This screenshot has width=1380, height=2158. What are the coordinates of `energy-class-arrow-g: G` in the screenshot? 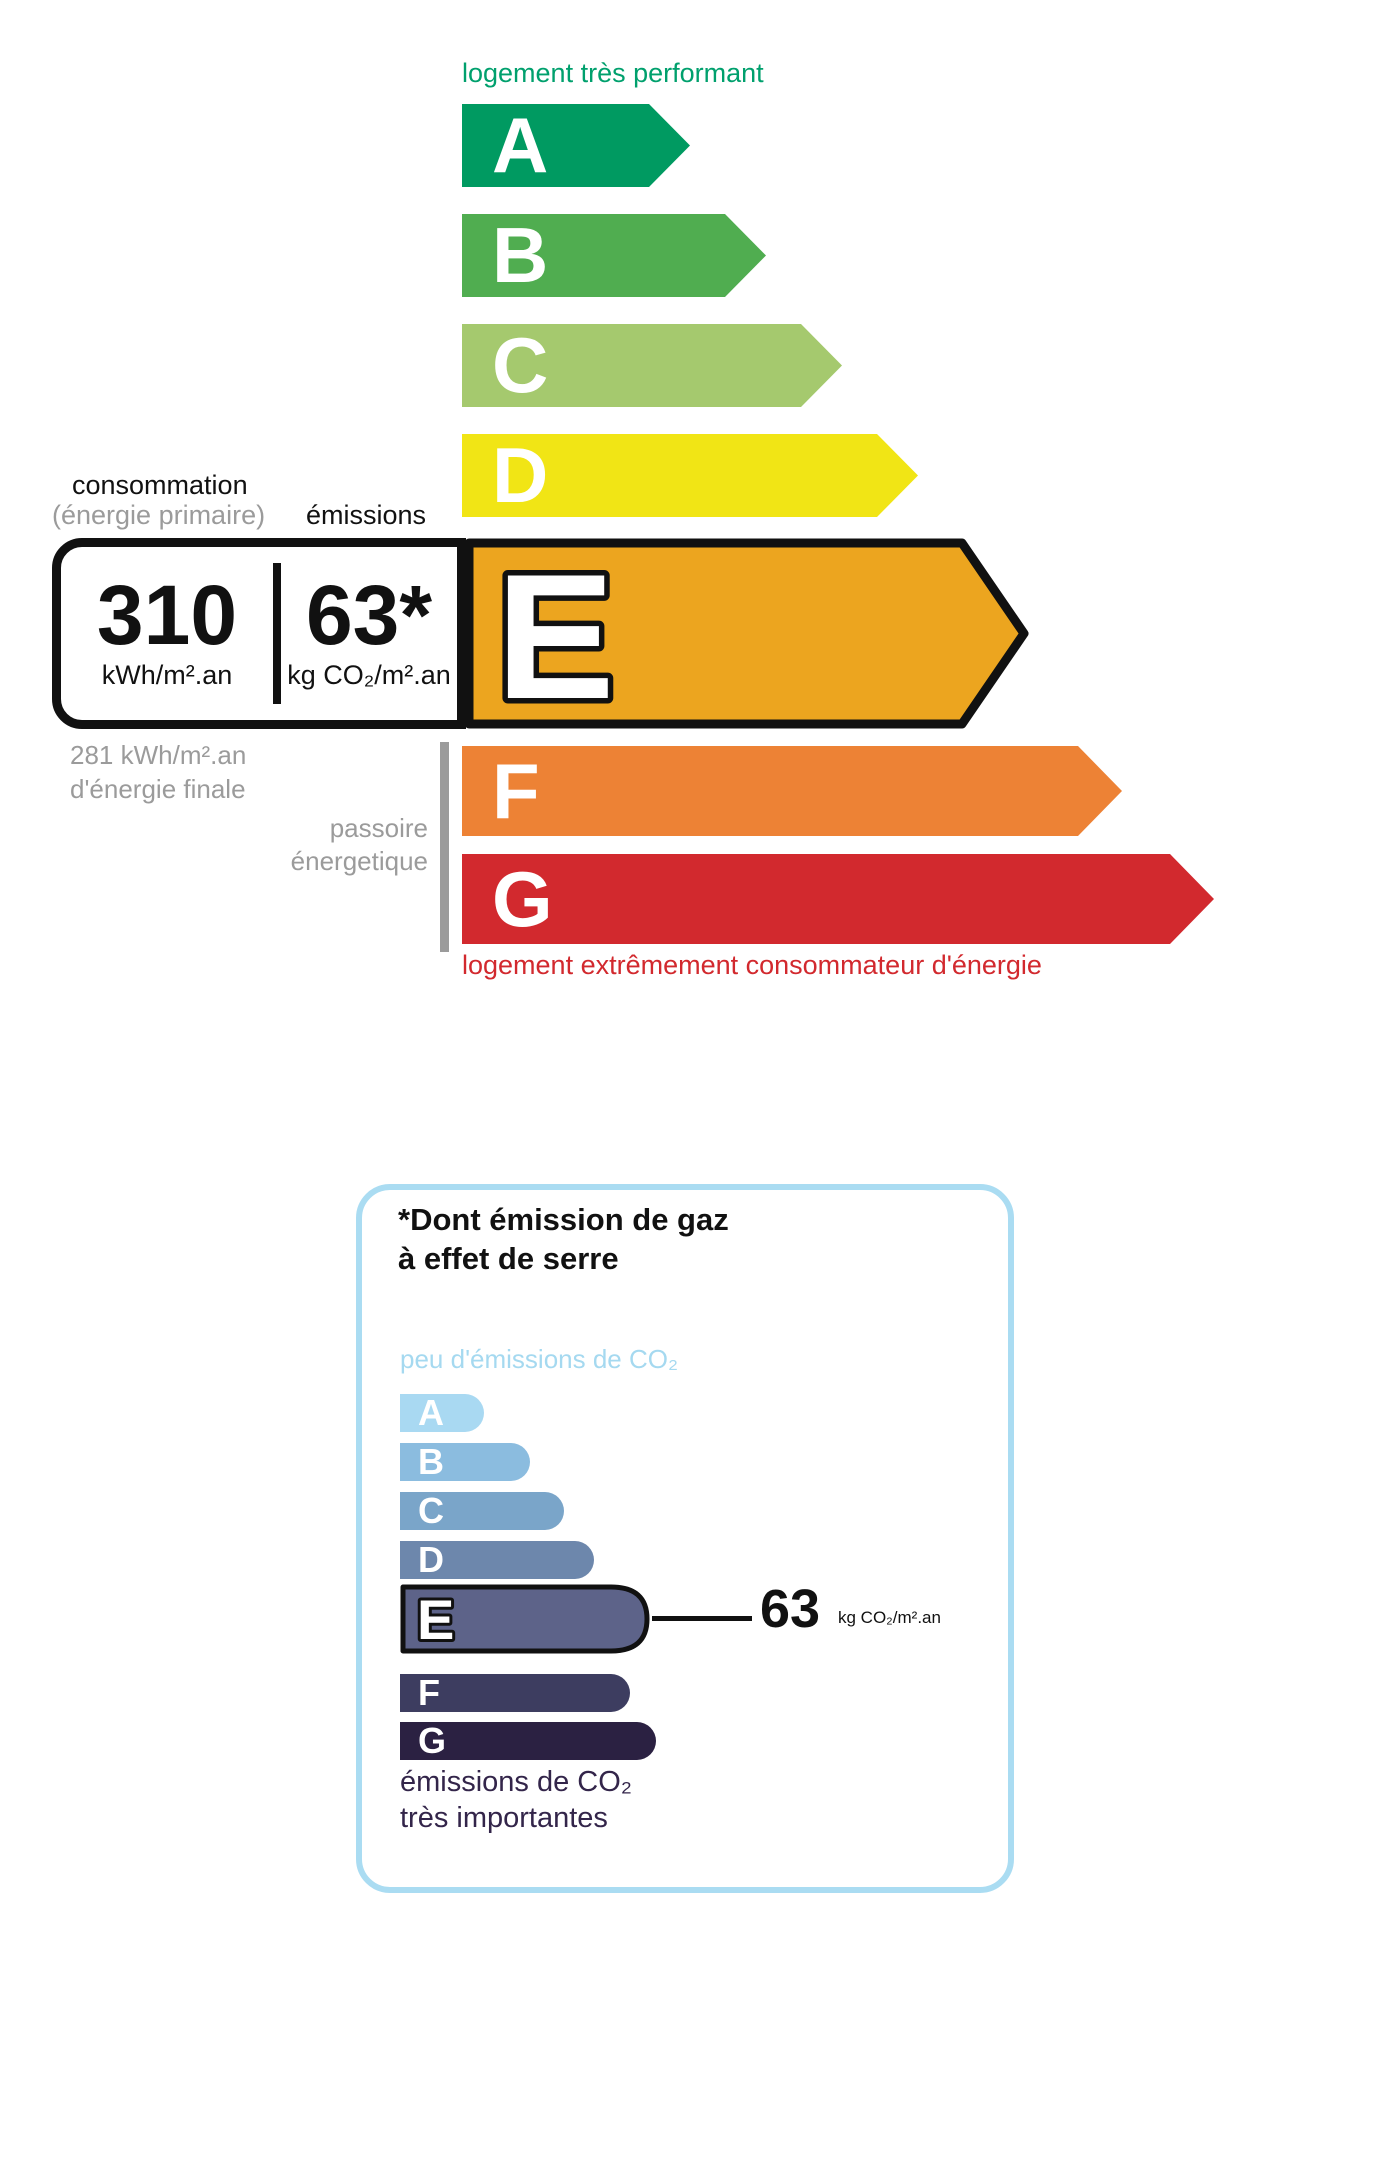 It's located at (838, 899).